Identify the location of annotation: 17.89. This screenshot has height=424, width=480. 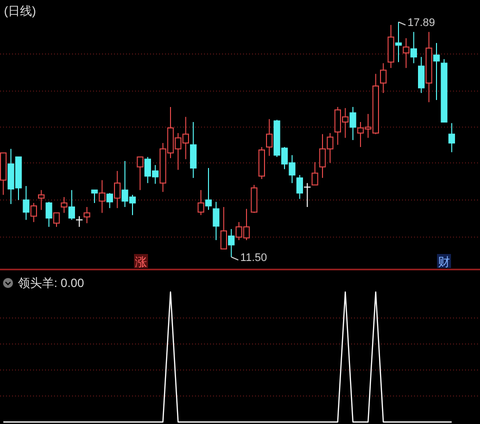
(422, 23).